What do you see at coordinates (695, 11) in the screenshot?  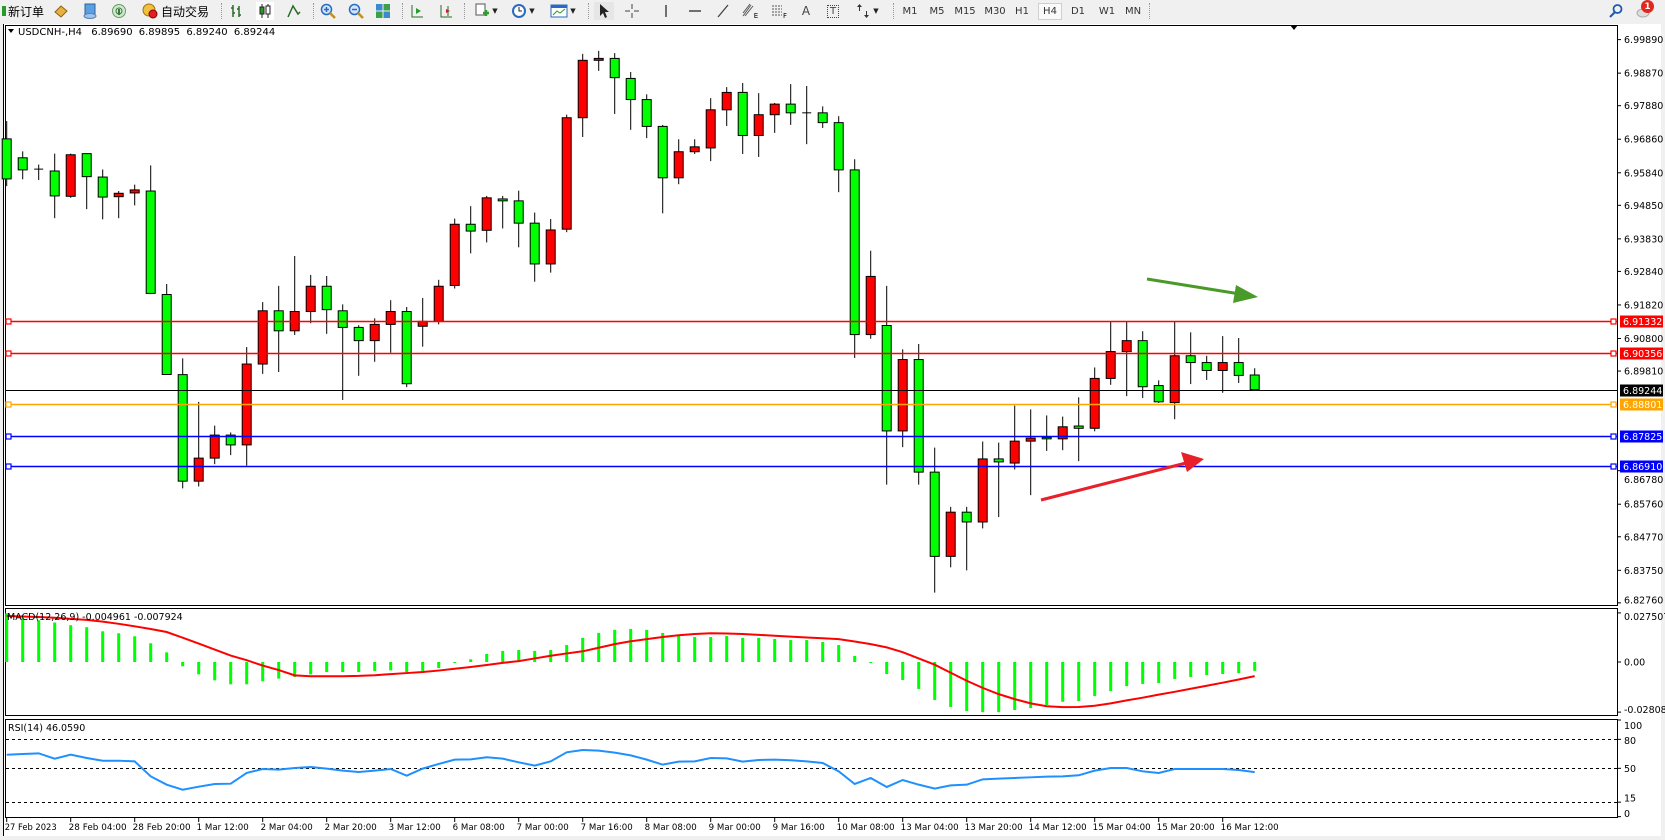 I see `horizontal-line-button` at bounding box center [695, 11].